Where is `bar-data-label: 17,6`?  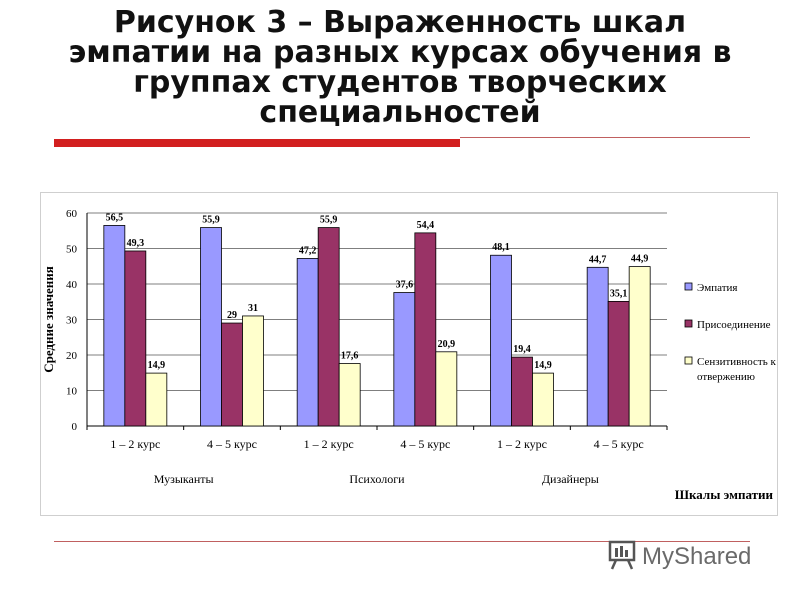 bar-data-label: 17,6 is located at coordinates (350, 356).